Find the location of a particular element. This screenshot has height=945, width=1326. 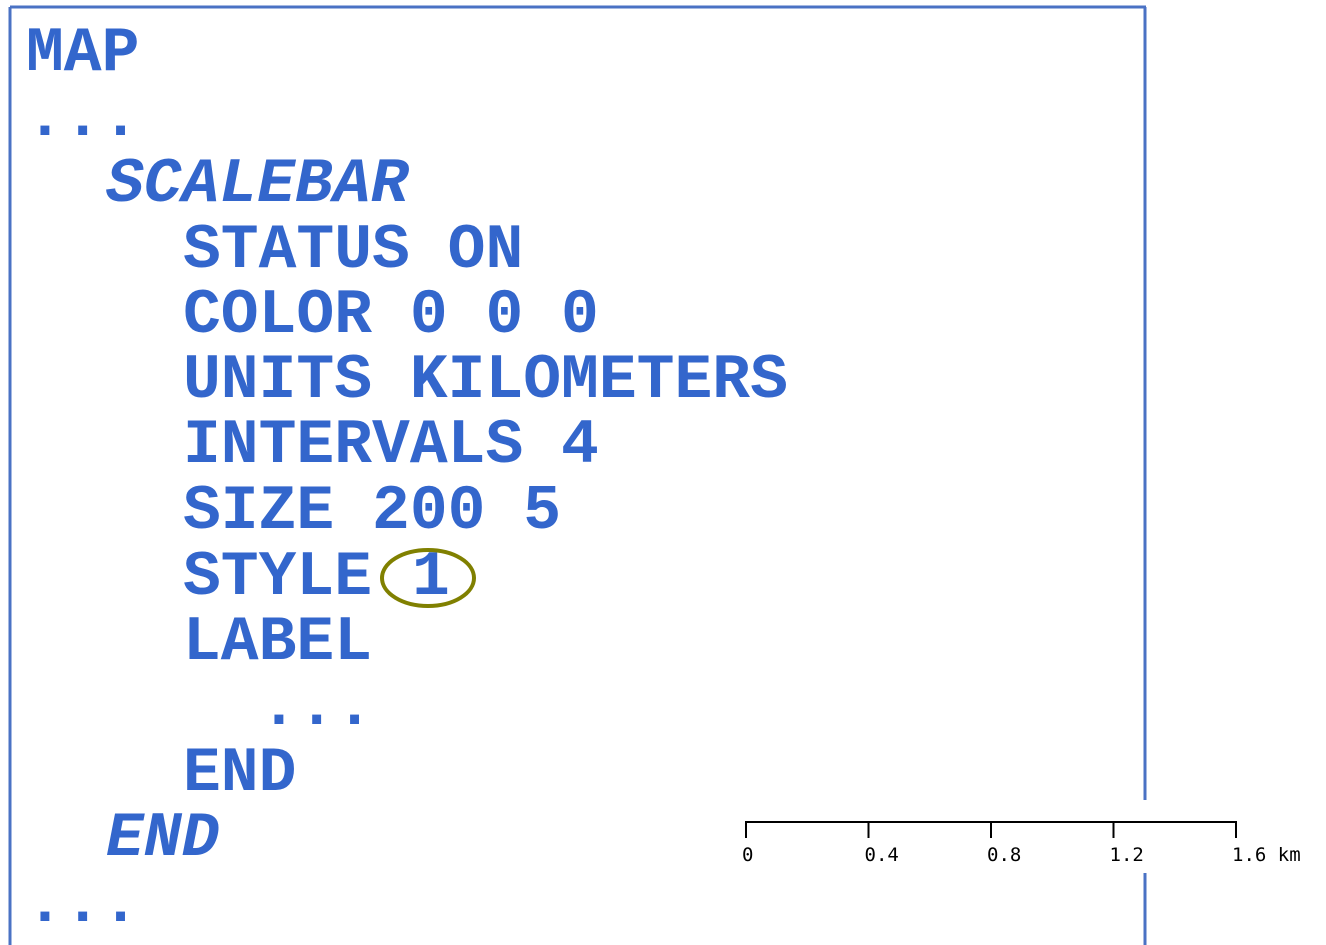

scalebar: 0 0.4 0.8 1.2 1.6 km is located at coordinates (1021, 843).